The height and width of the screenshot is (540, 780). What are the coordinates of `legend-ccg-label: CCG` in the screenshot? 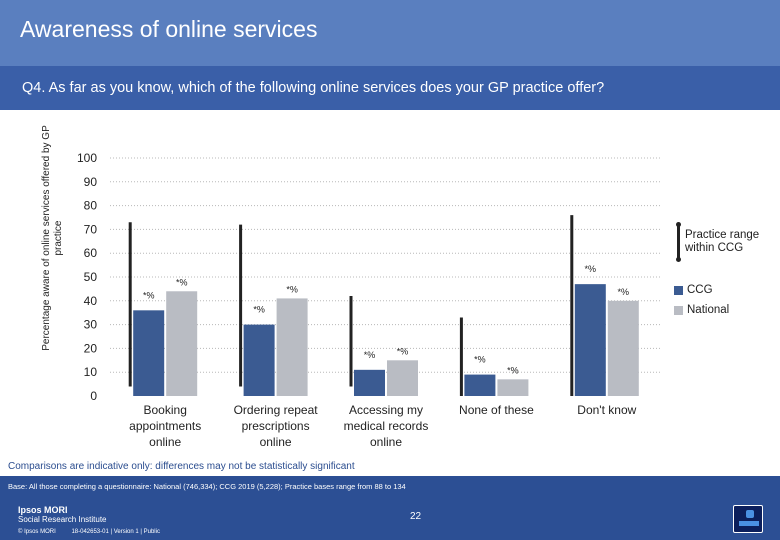 It's located at (700, 290).